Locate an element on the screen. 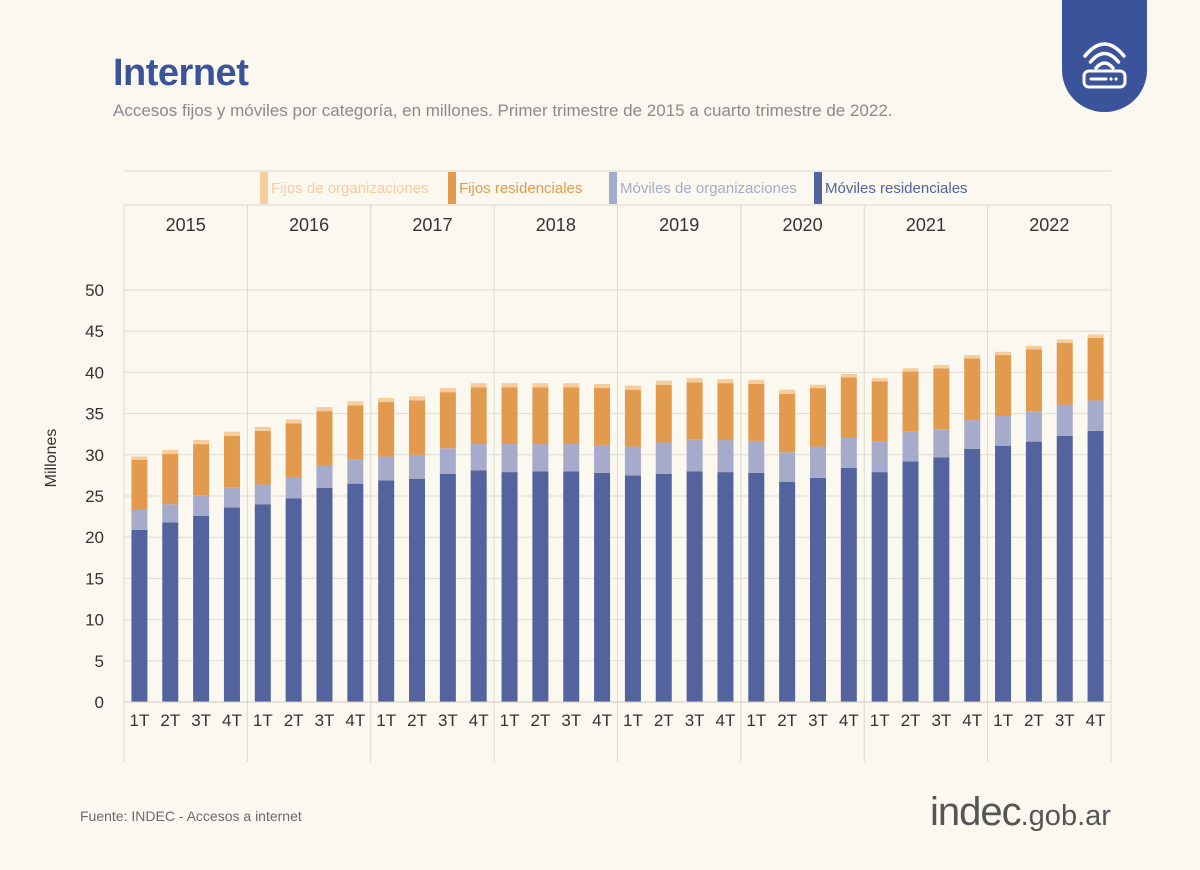 This screenshot has height=870, width=1200. legend-label: Móviles residenciales is located at coordinates (896, 188).